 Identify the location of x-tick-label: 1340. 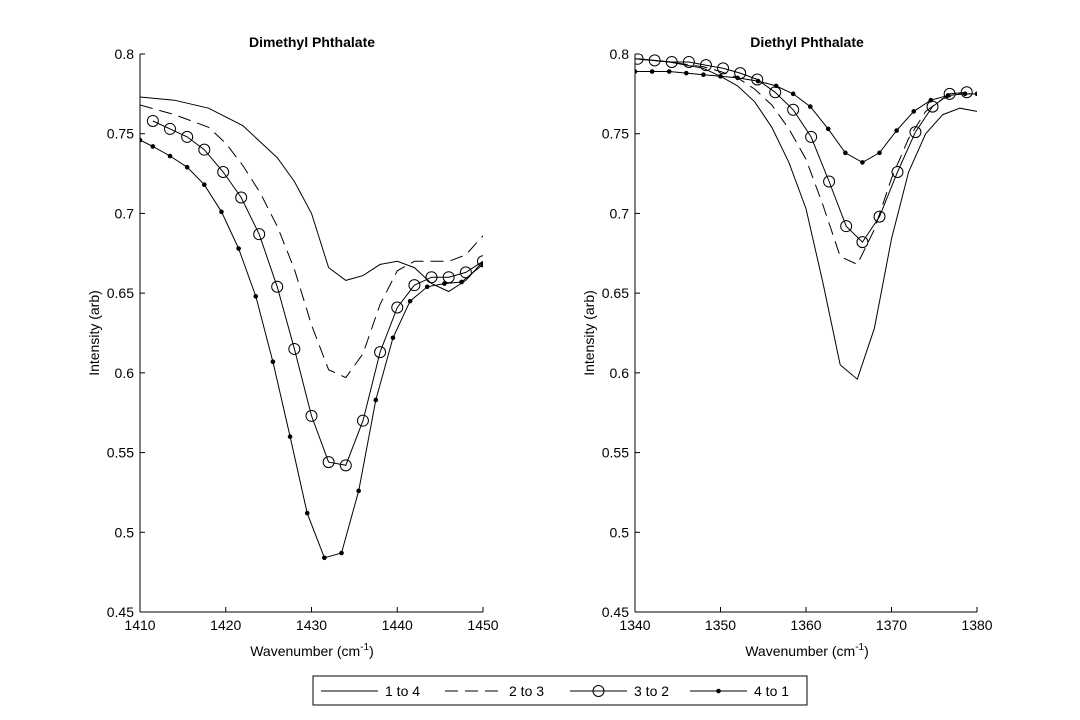
(634, 625).